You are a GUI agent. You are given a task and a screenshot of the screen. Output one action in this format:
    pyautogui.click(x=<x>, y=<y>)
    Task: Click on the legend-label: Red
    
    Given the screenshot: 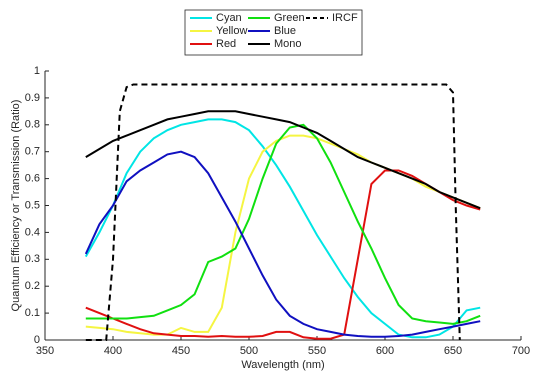 What is the action you would take?
    pyautogui.click(x=226, y=44)
    